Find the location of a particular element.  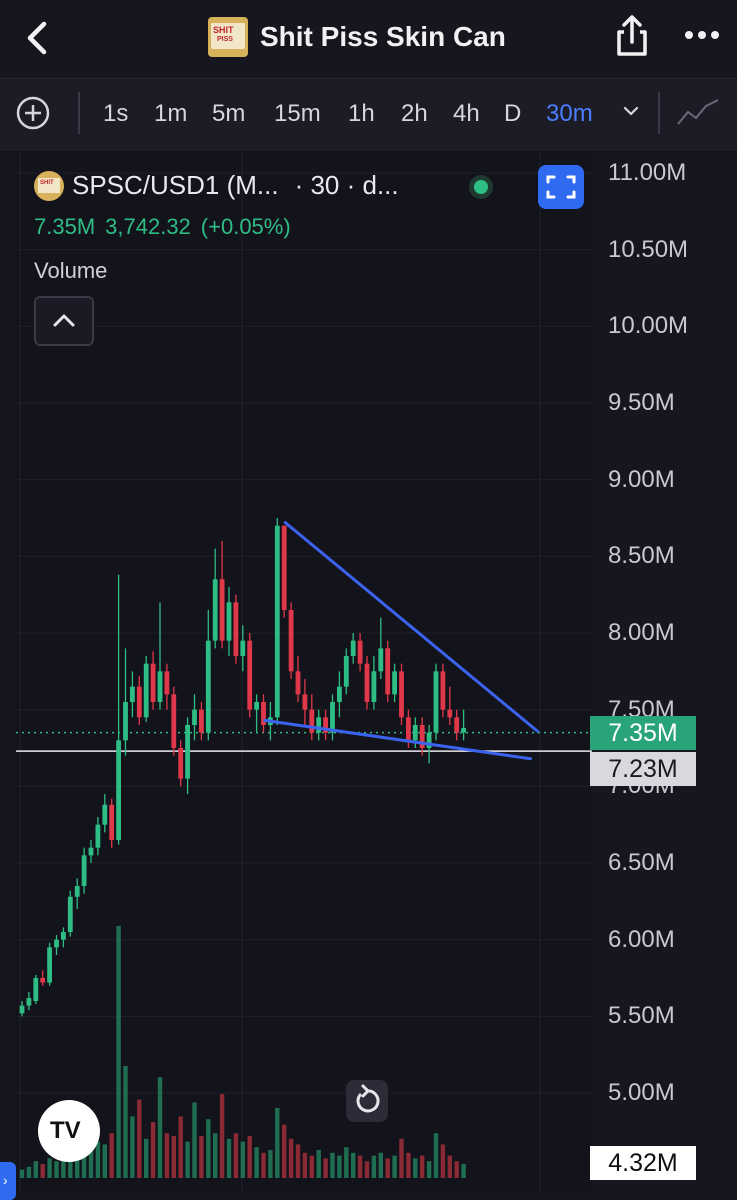

price-axis-tick: 8.00M is located at coordinates (641, 632).